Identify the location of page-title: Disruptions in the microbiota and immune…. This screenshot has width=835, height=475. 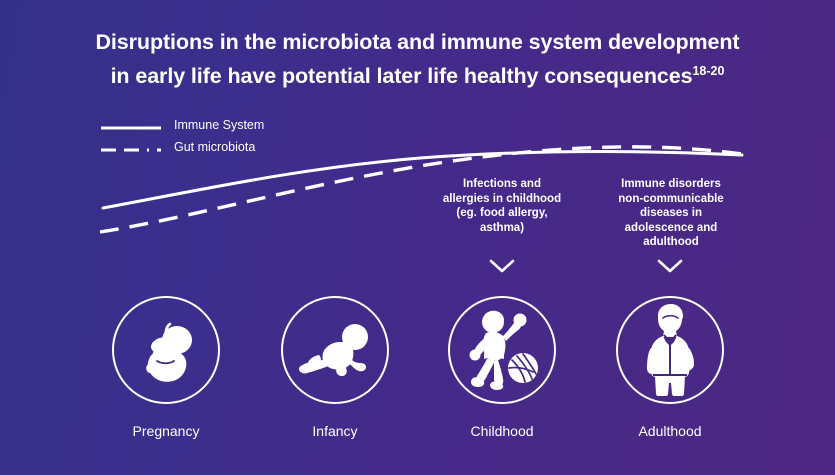
(417, 59).